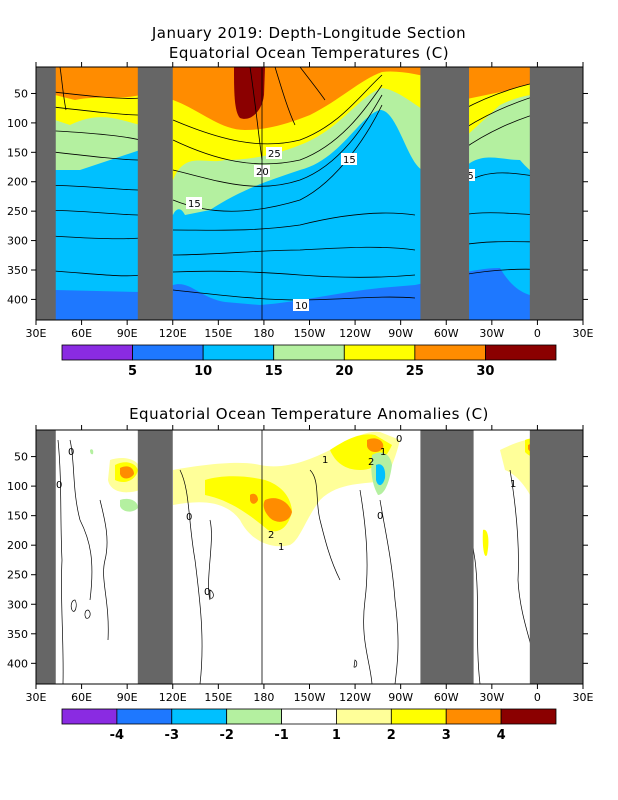 Image resolution: width=618 pixels, height=800 pixels. I want to click on colorbar-label: -1, so click(281, 735).